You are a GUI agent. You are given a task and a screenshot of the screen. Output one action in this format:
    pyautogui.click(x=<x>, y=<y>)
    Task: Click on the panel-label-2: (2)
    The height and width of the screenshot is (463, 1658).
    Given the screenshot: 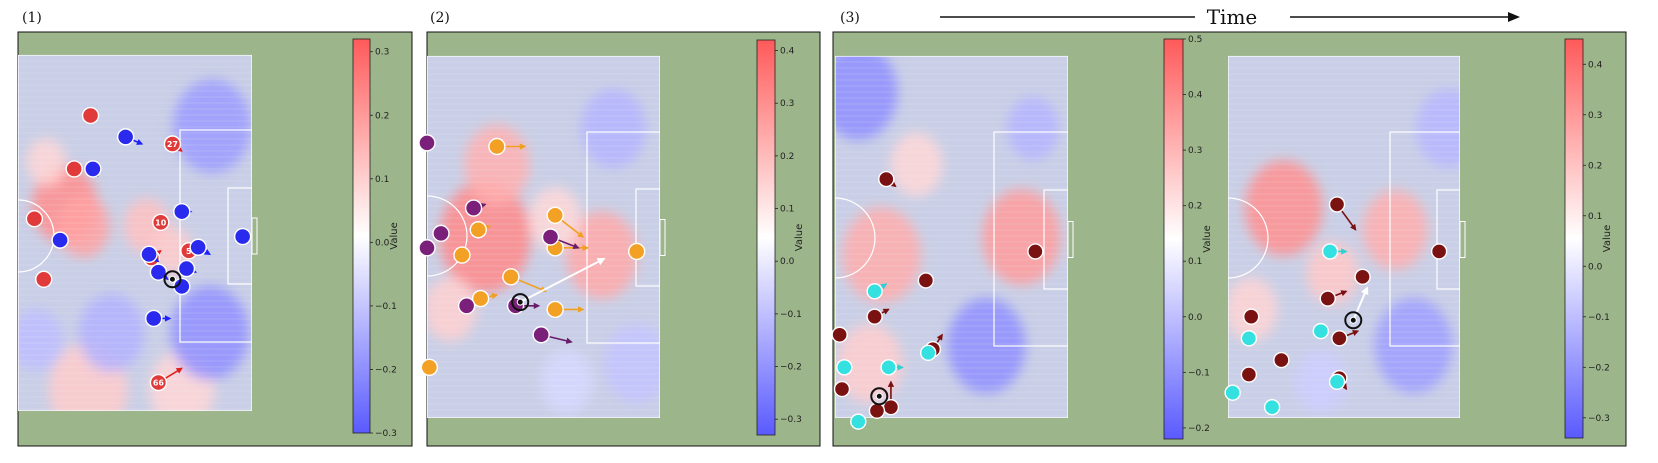 What is the action you would take?
    pyautogui.click(x=440, y=18)
    